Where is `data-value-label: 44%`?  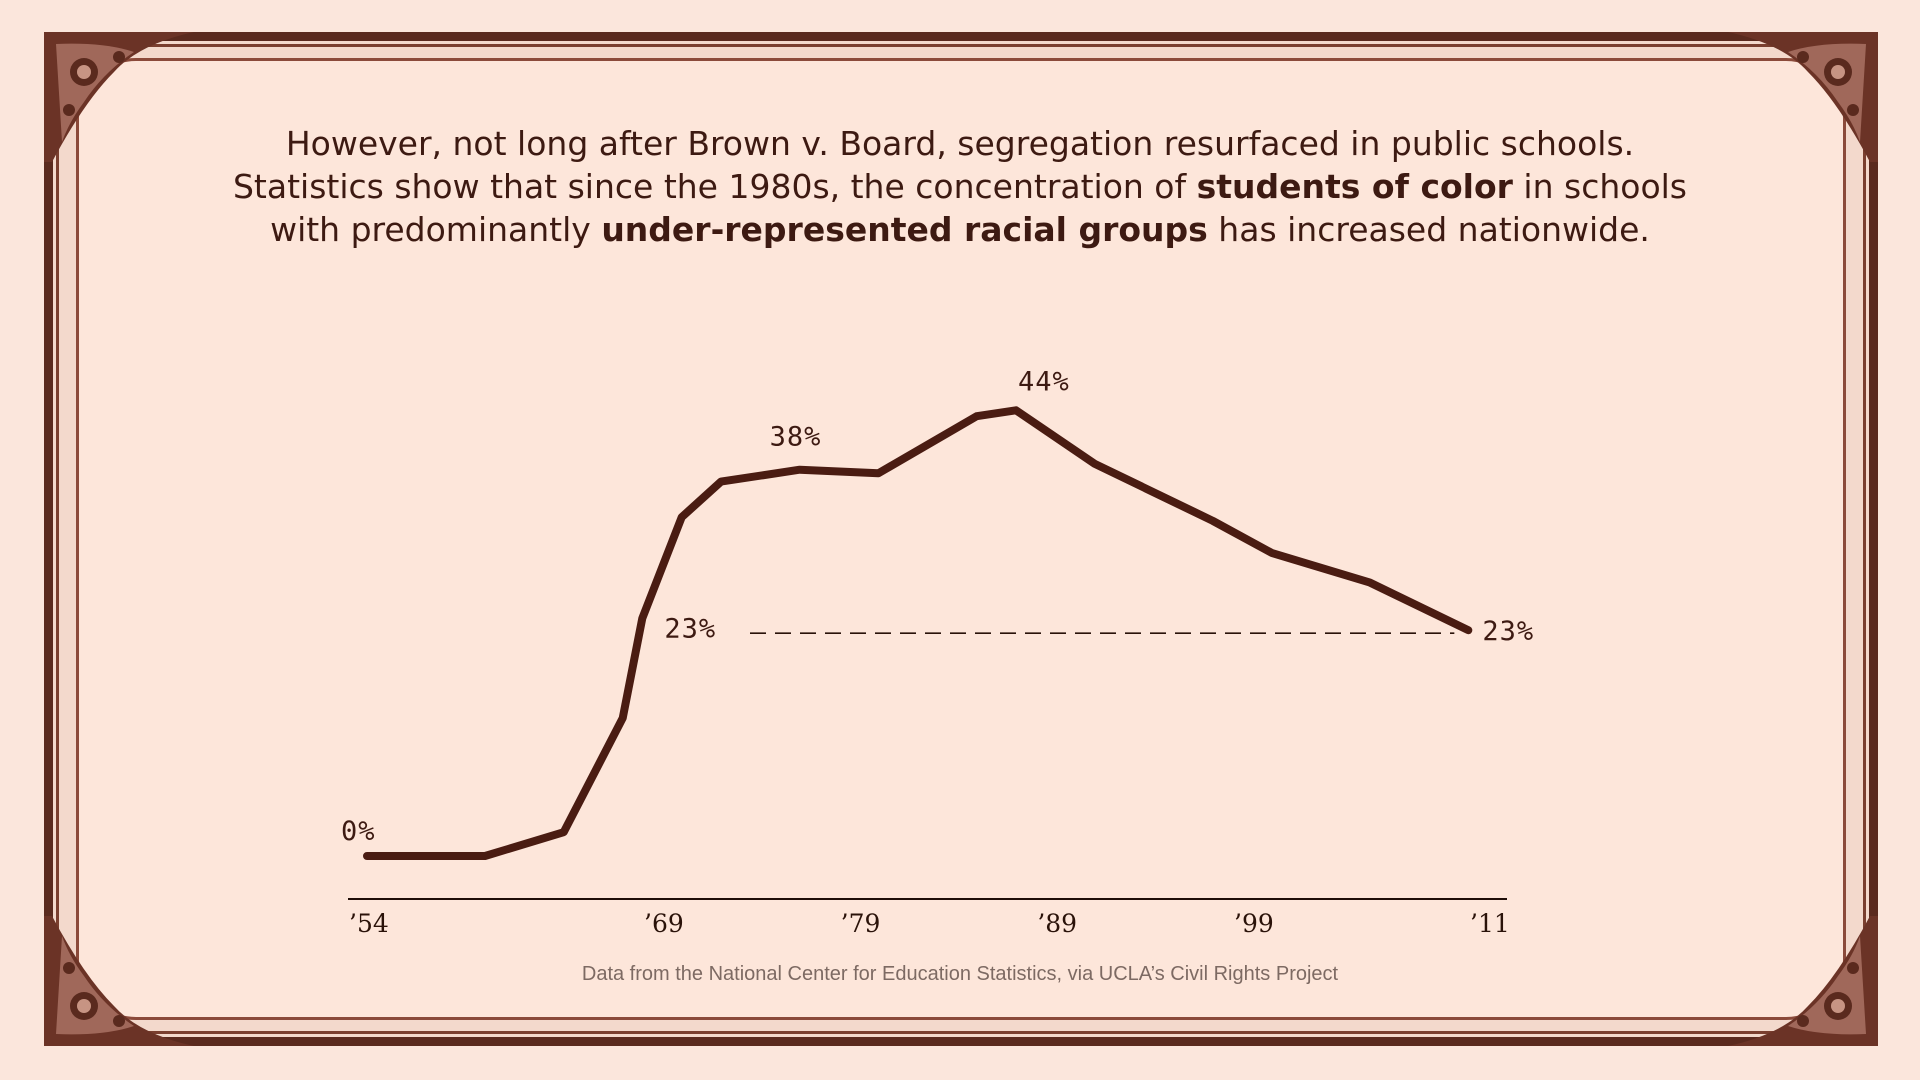
data-value-label: 44% is located at coordinates (1044, 381).